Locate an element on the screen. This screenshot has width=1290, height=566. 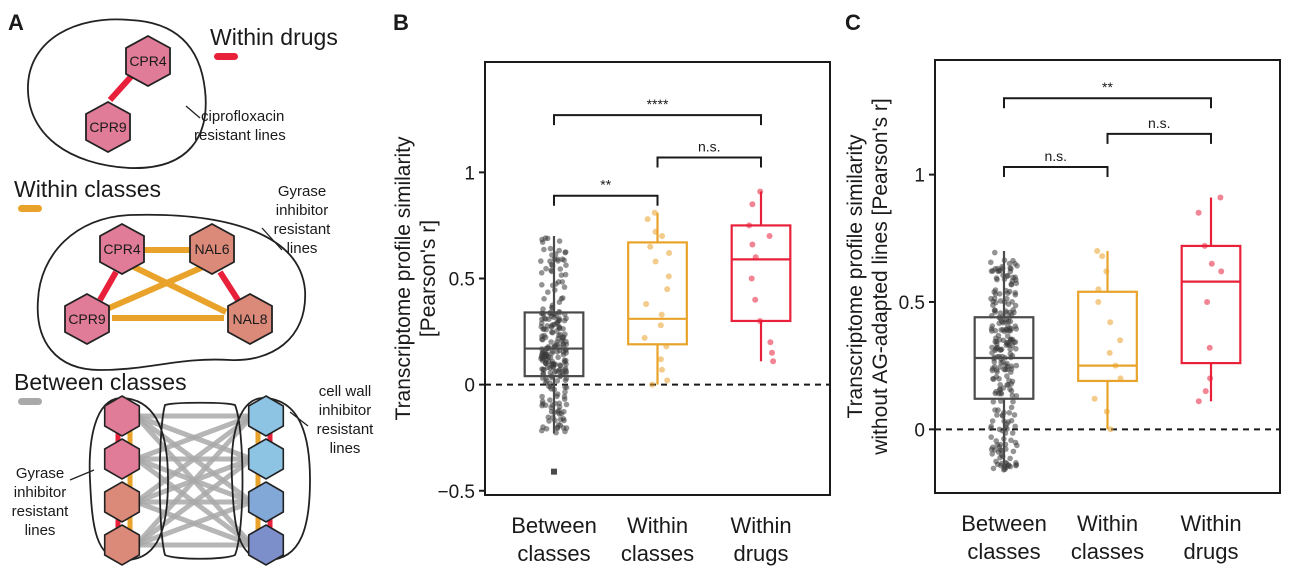
chart-c-ytick-label-0: 0 is located at coordinates (919, 430).